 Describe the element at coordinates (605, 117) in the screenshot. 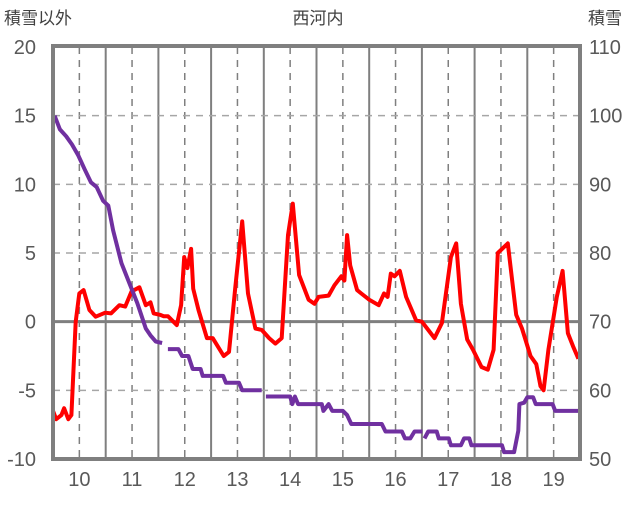

I see `y-right-tick-label: 100` at that location.